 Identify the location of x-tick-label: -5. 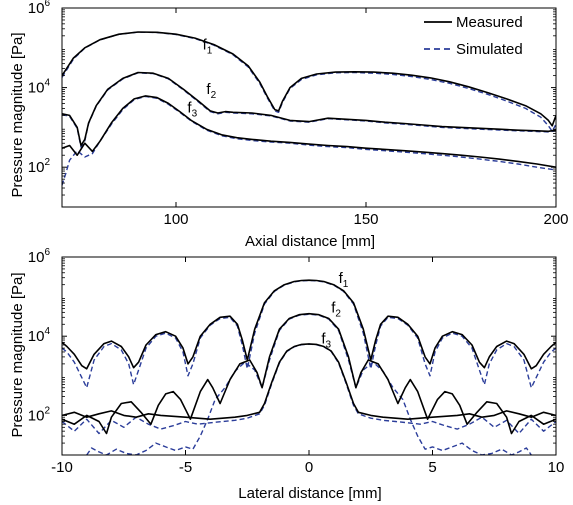
(185, 467).